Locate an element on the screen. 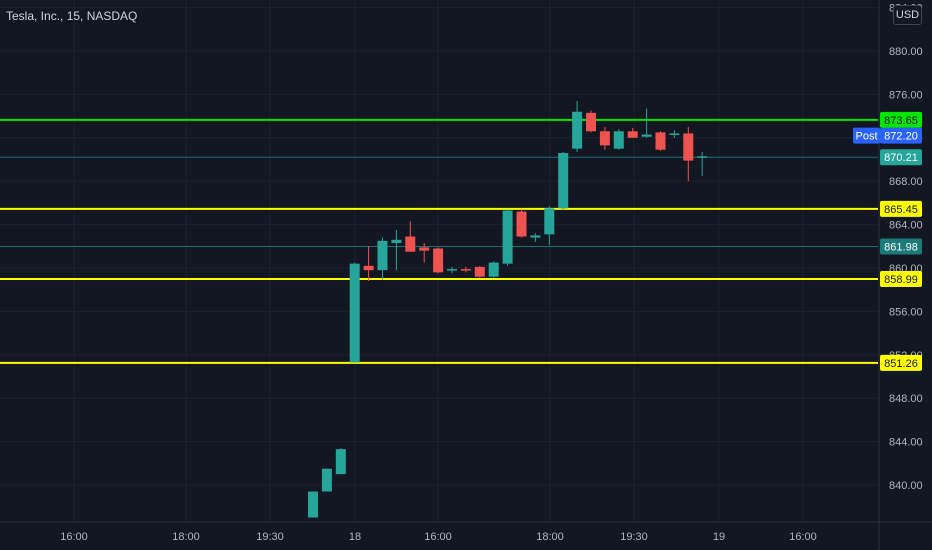 The image size is (932, 550). marker-label: 870.21 is located at coordinates (901, 158).